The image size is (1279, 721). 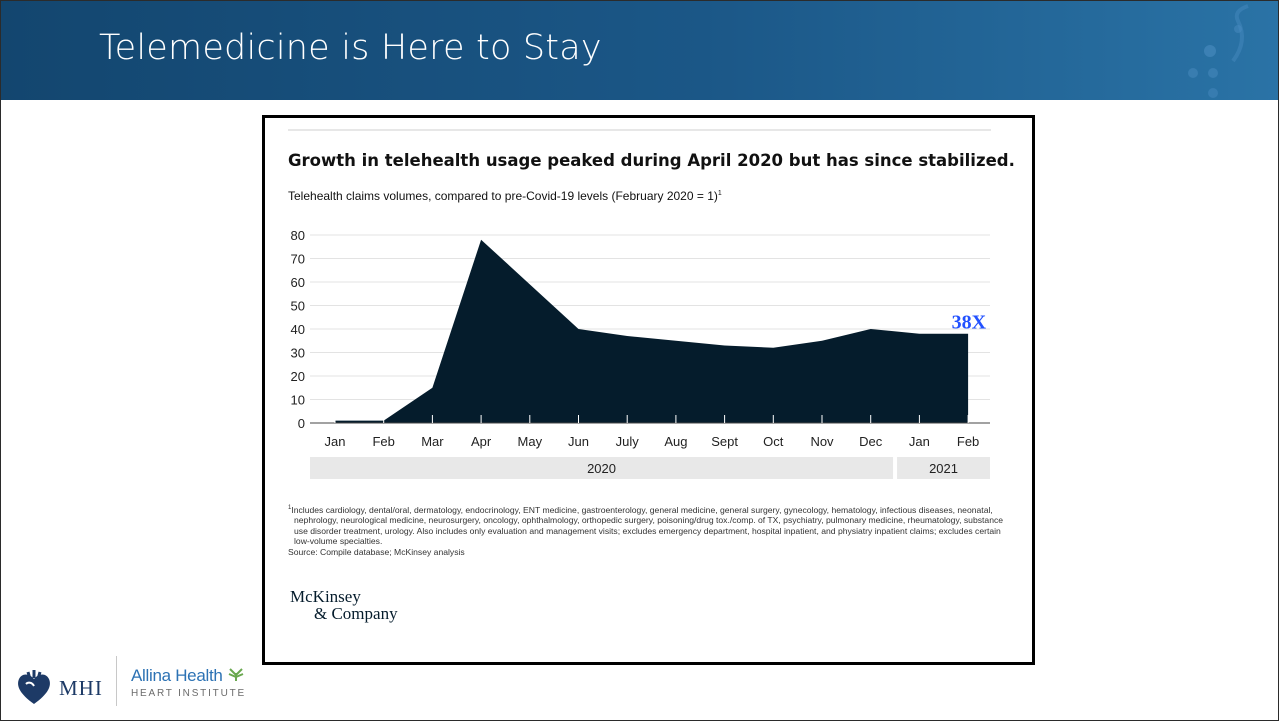 What do you see at coordinates (290, 508) in the screenshot?
I see `footnote-mark: 1` at bounding box center [290, 508].